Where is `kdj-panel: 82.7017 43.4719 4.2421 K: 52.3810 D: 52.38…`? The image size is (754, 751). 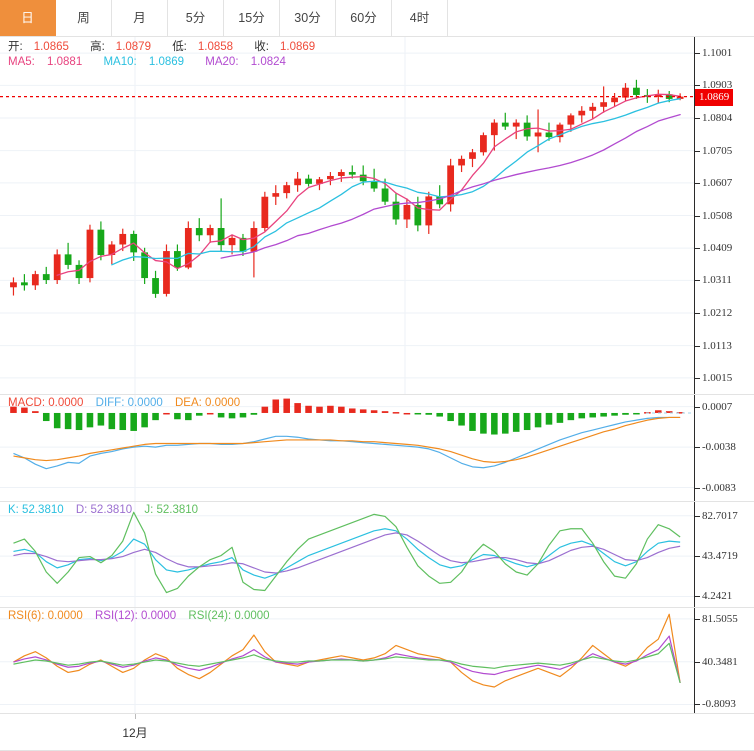 kdj-panel: 82.7017 43.4719 4.2421 K: 52.3810 D: 52.38… is located at coordinates (377, 554).